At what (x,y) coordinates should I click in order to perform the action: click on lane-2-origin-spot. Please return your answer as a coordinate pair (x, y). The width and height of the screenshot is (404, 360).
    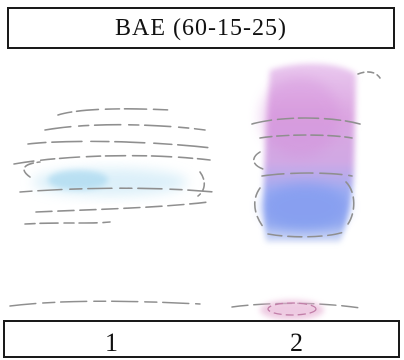
    Looking at the image, I should click on (292, 310).